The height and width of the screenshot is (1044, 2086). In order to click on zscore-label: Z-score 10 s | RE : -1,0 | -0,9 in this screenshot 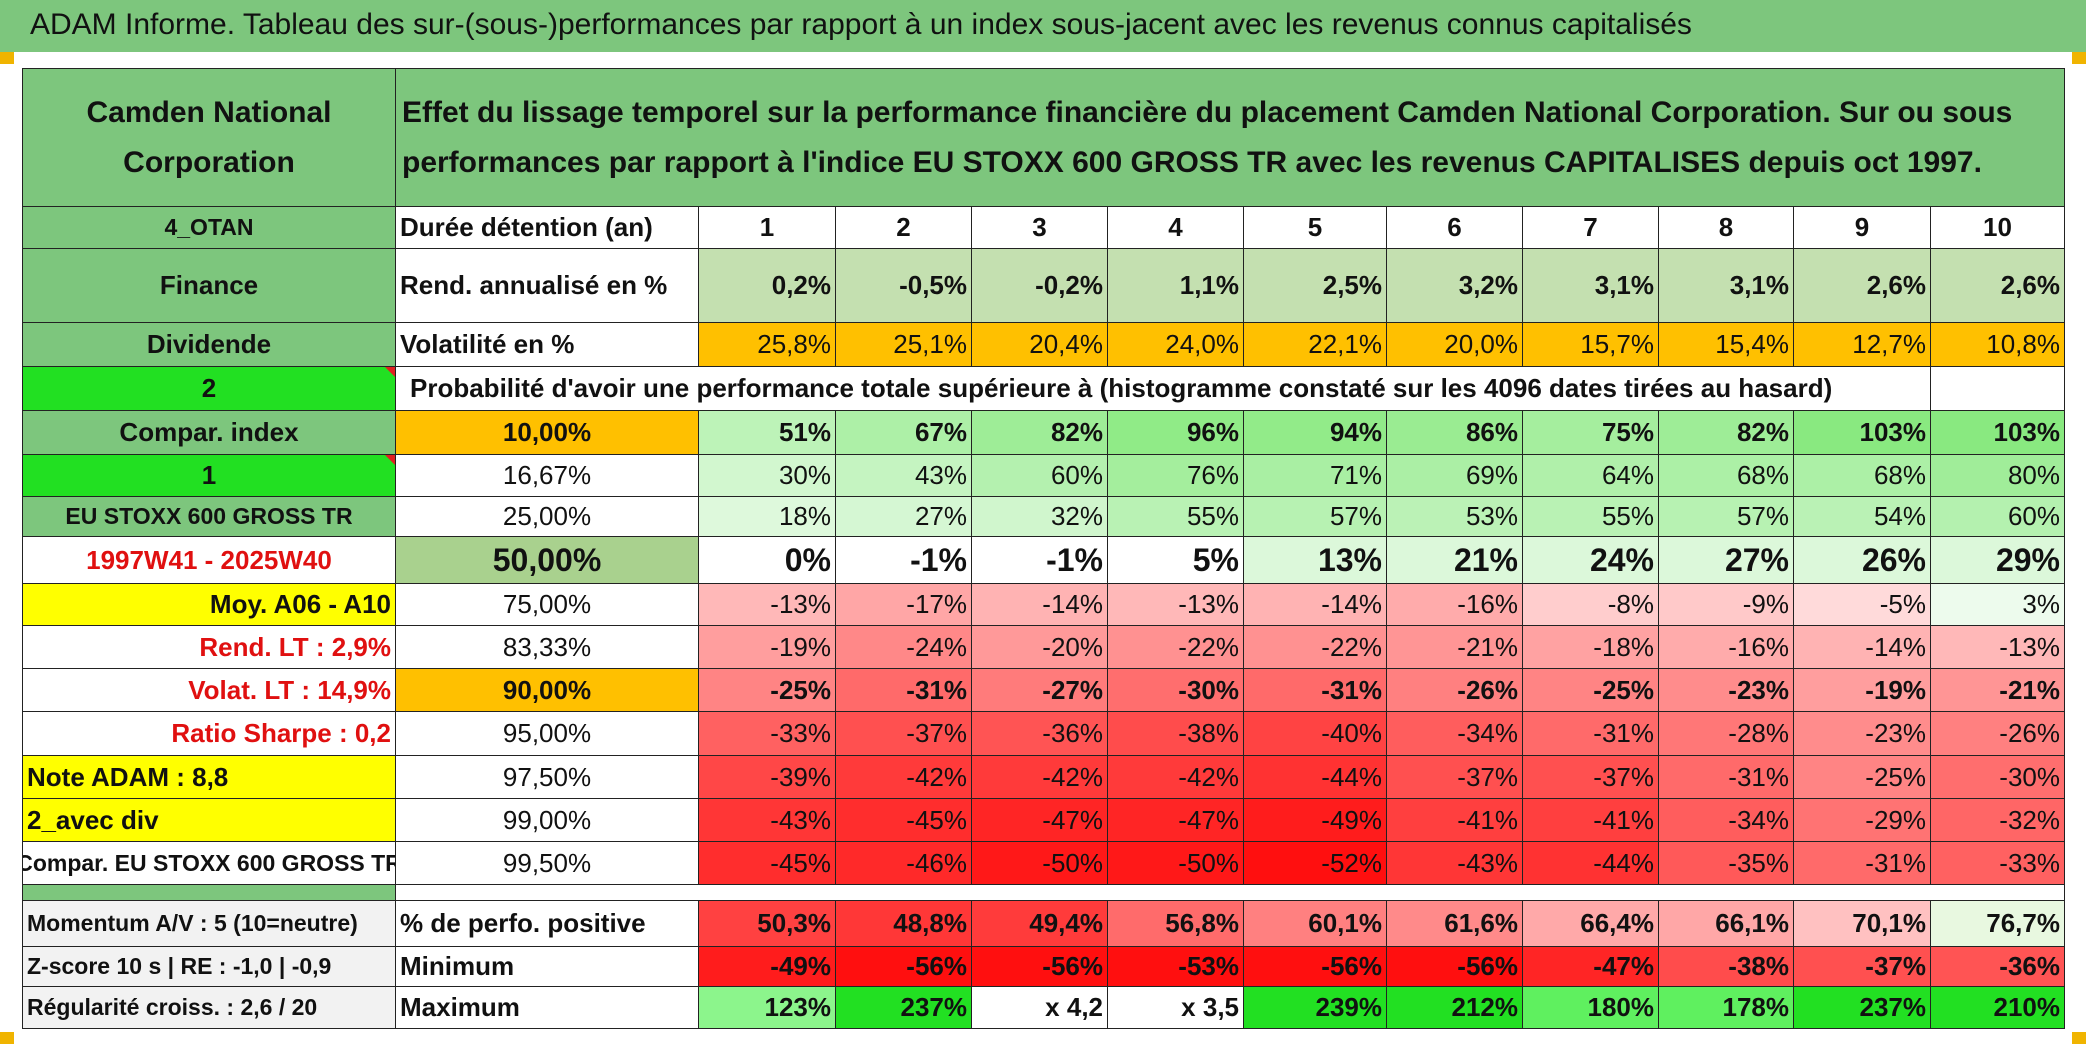, I will do `click(209, 967)`.